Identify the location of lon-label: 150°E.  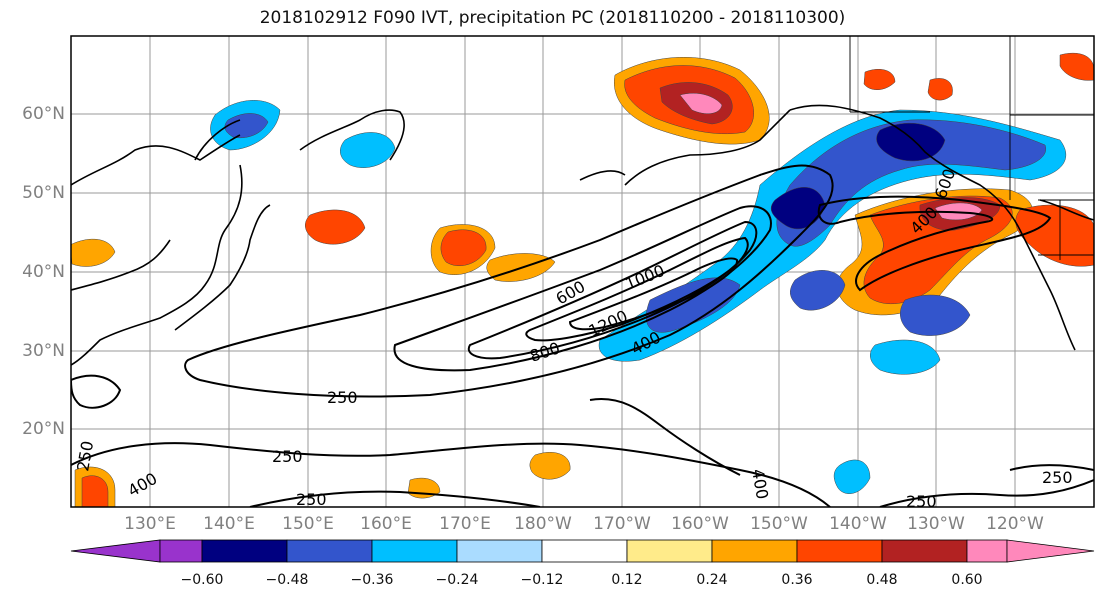
(308, 524).